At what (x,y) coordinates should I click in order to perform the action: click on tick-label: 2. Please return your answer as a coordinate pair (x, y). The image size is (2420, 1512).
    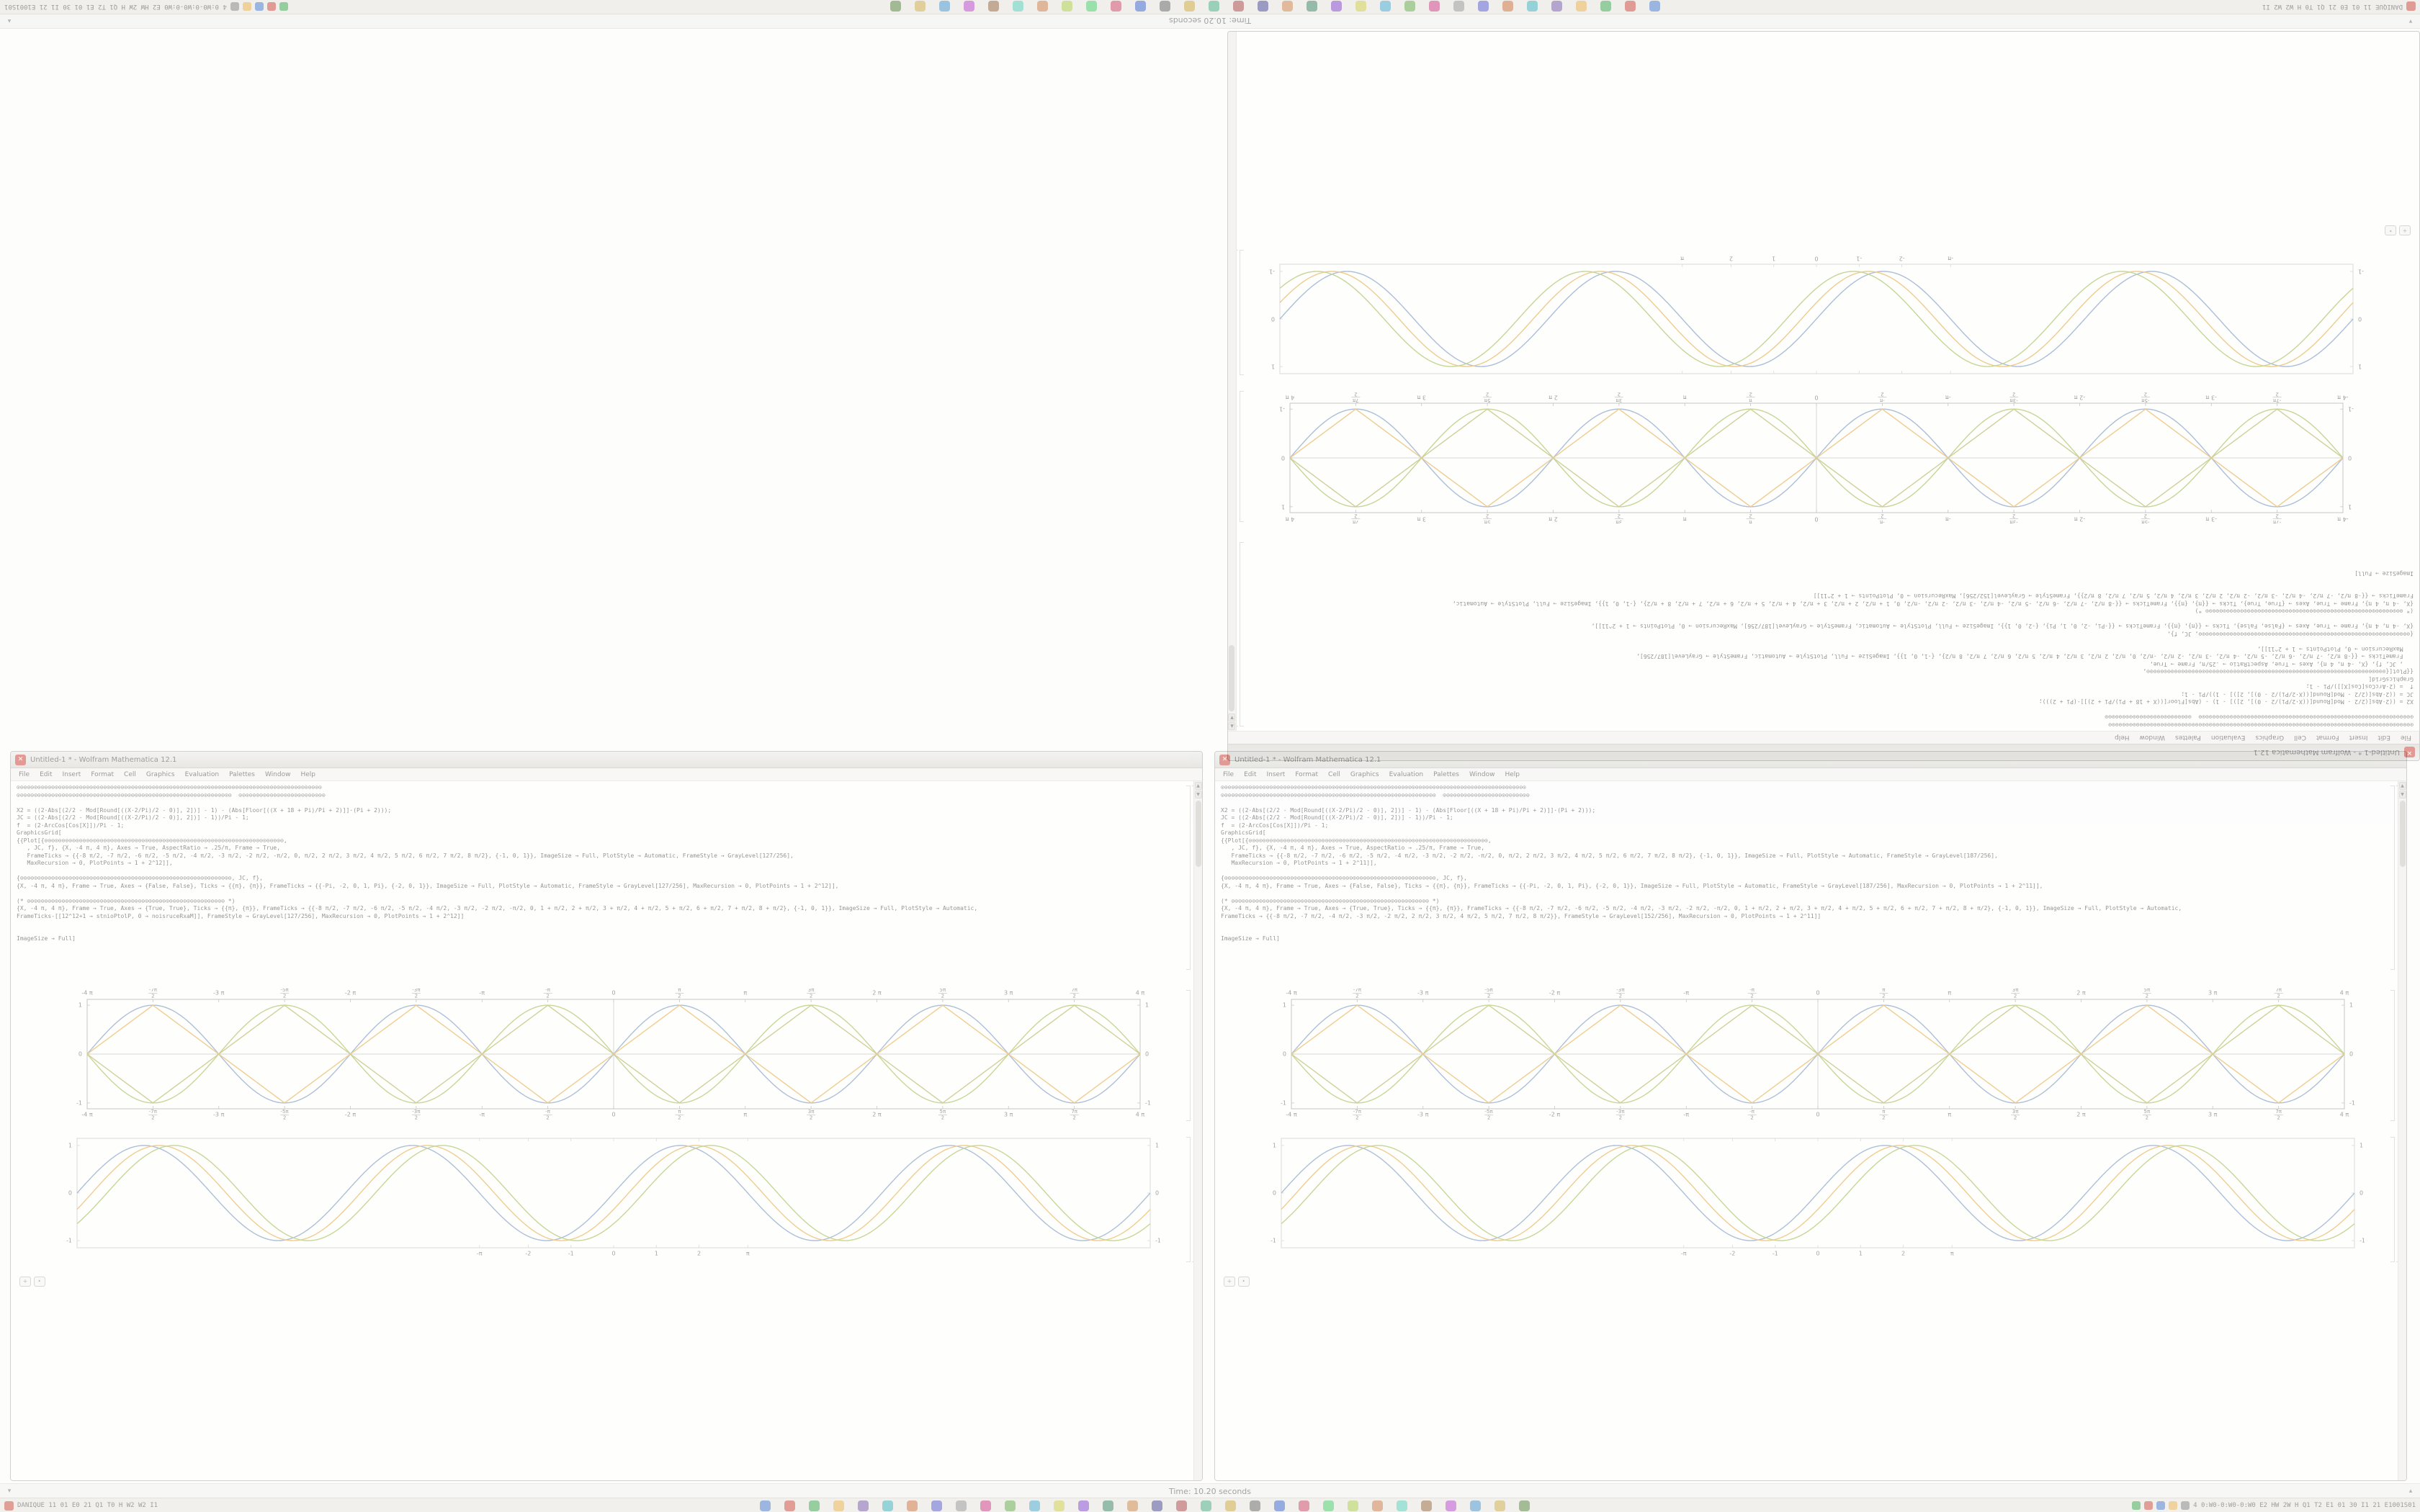
    Looking at the image, I should click on (2147, 996).